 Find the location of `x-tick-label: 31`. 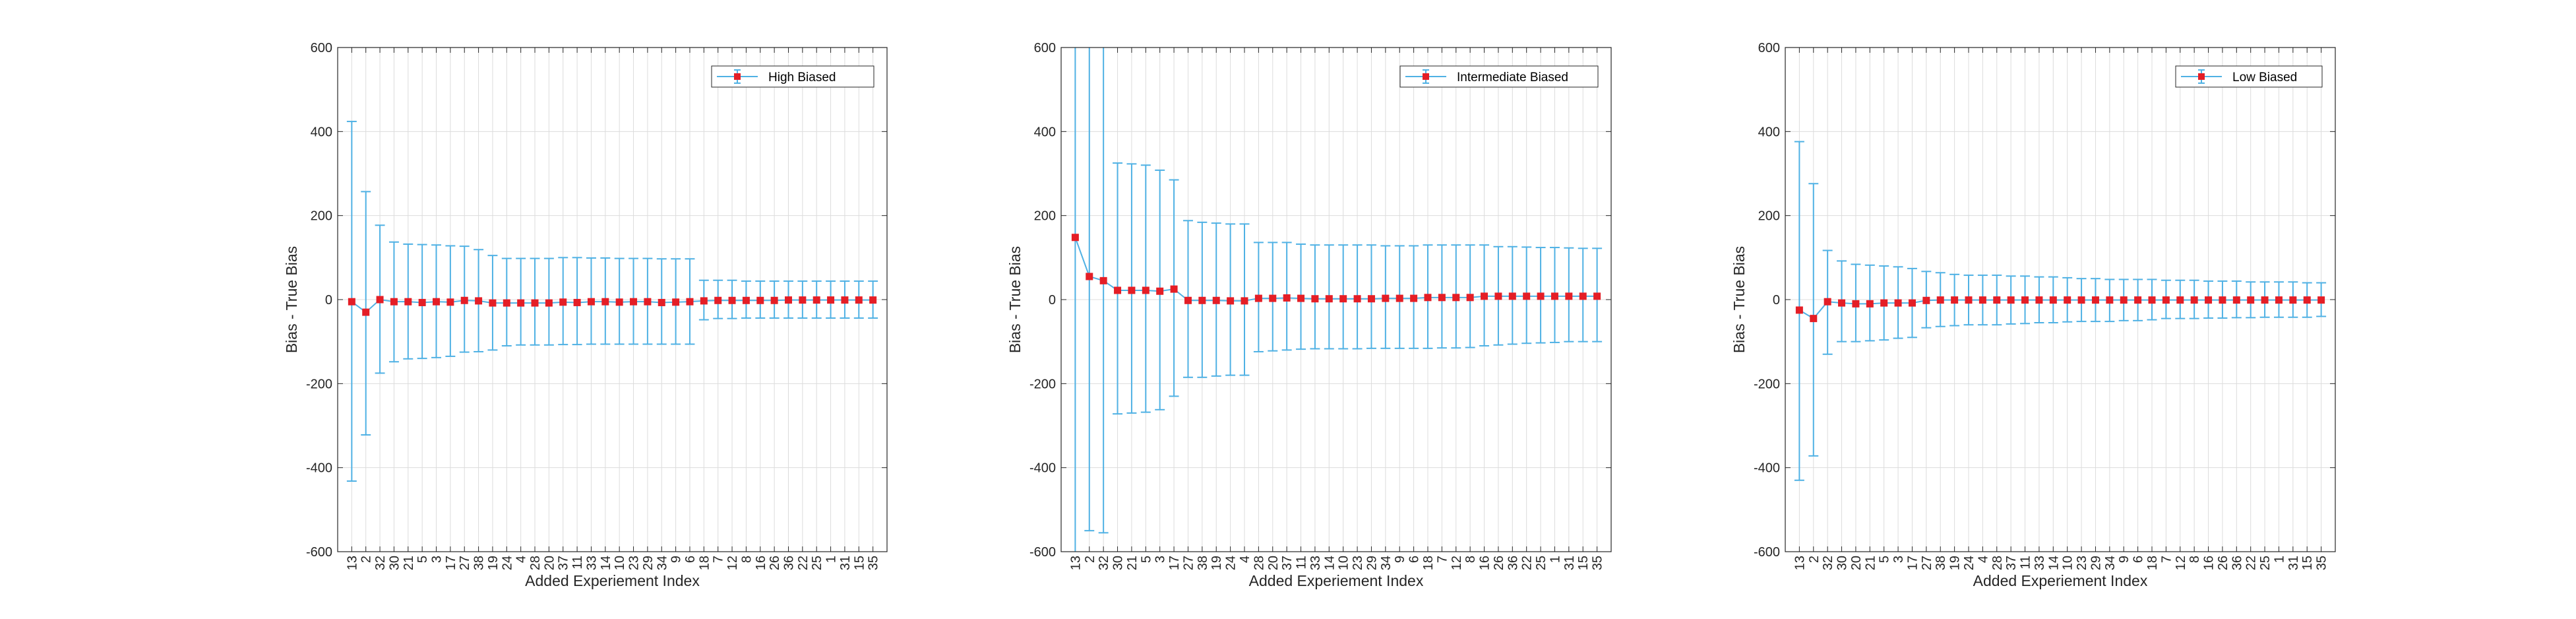

x-tick-label: 31 is located at coordinates (2293, 563).